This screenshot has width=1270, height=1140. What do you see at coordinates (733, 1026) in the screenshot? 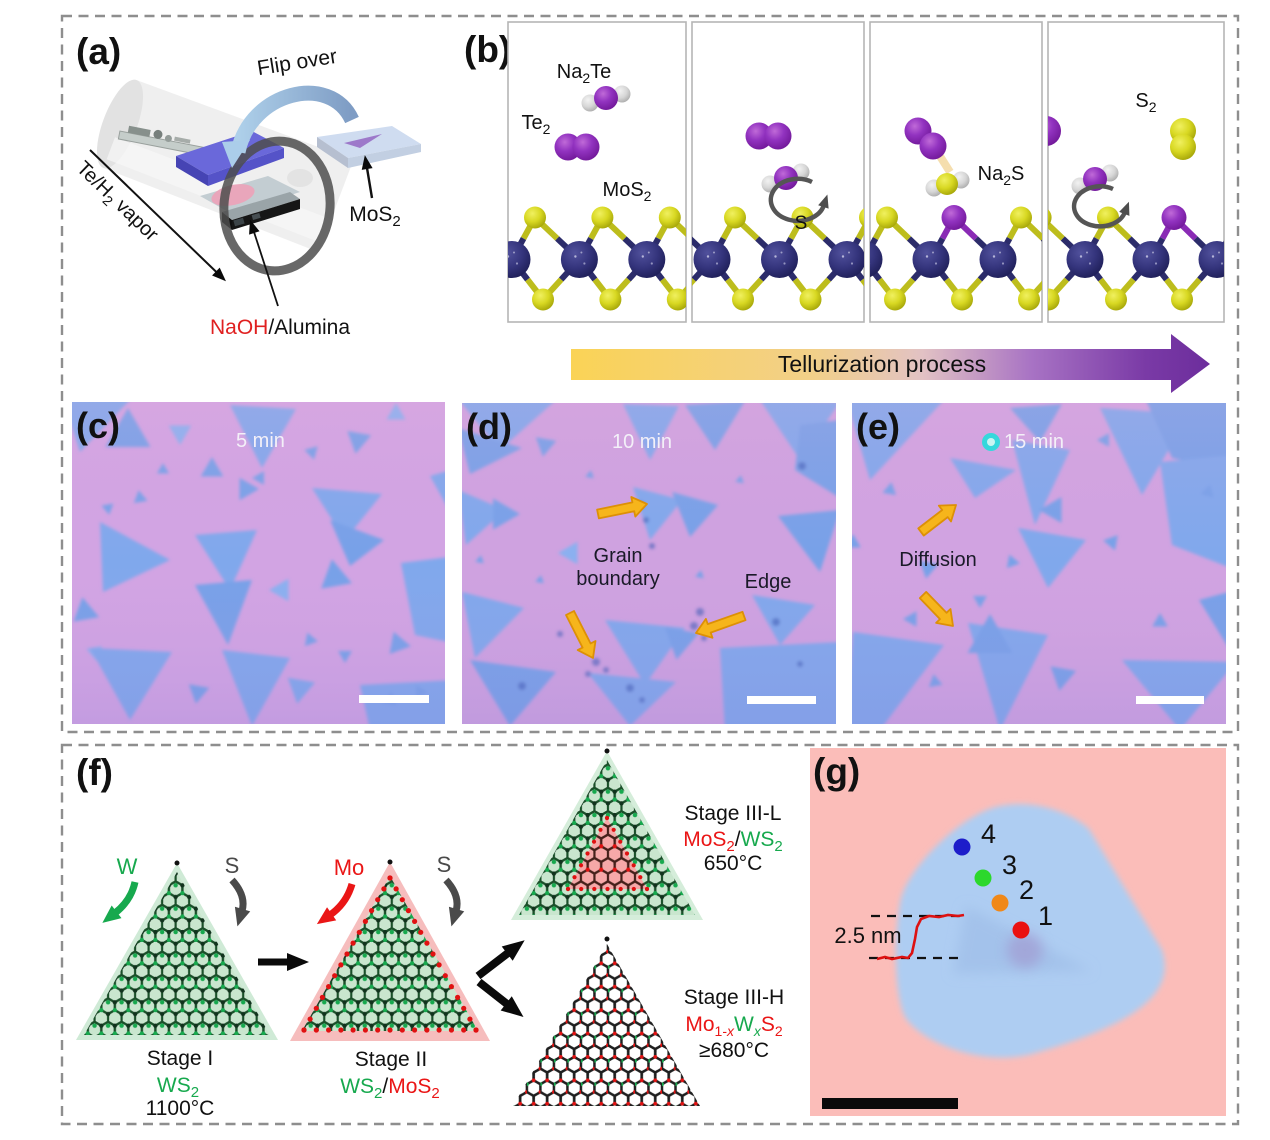
I see `svg-text: Mo1-xWxS2` at bounding box center [733, 1026].